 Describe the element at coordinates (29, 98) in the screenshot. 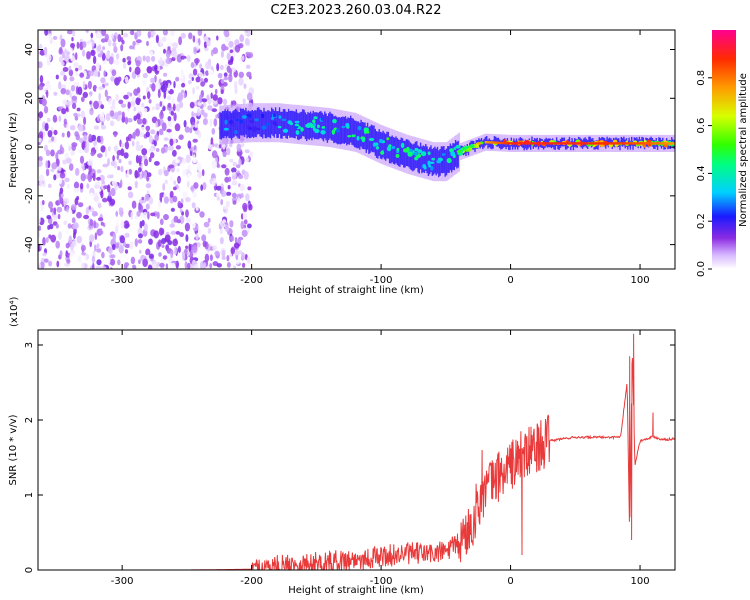

I see `y-tick-label: 20` at that location.